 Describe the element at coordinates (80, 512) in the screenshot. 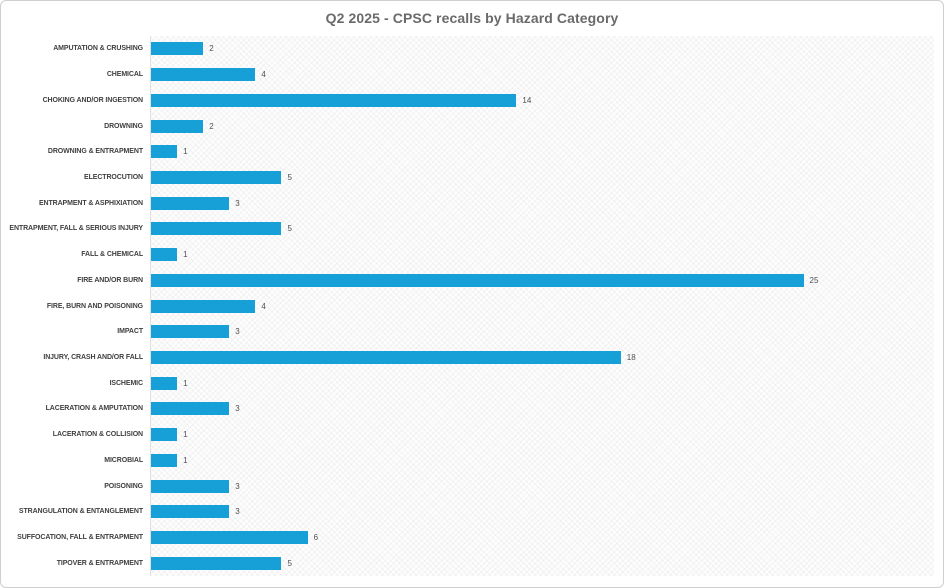

I see `category-label: STRANGULATION & ENTANGLEMENT` at that location.